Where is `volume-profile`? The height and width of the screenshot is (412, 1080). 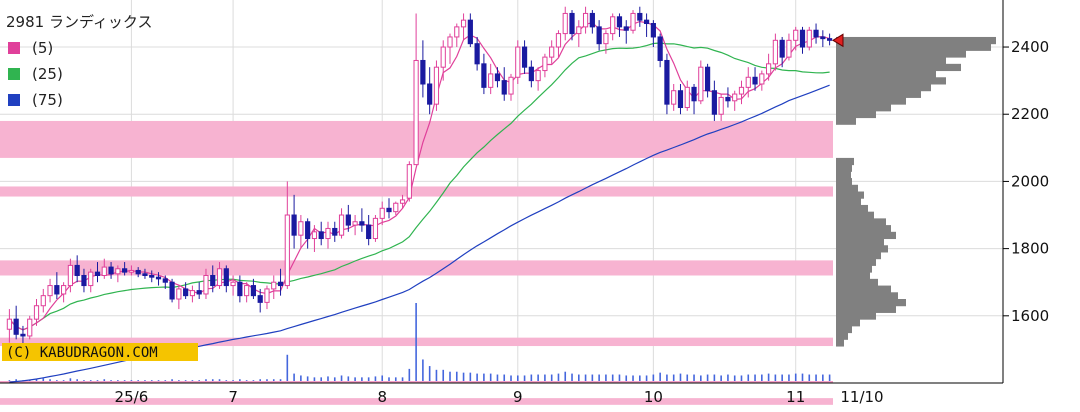 volume-profile is located at coordinates (916, 191).